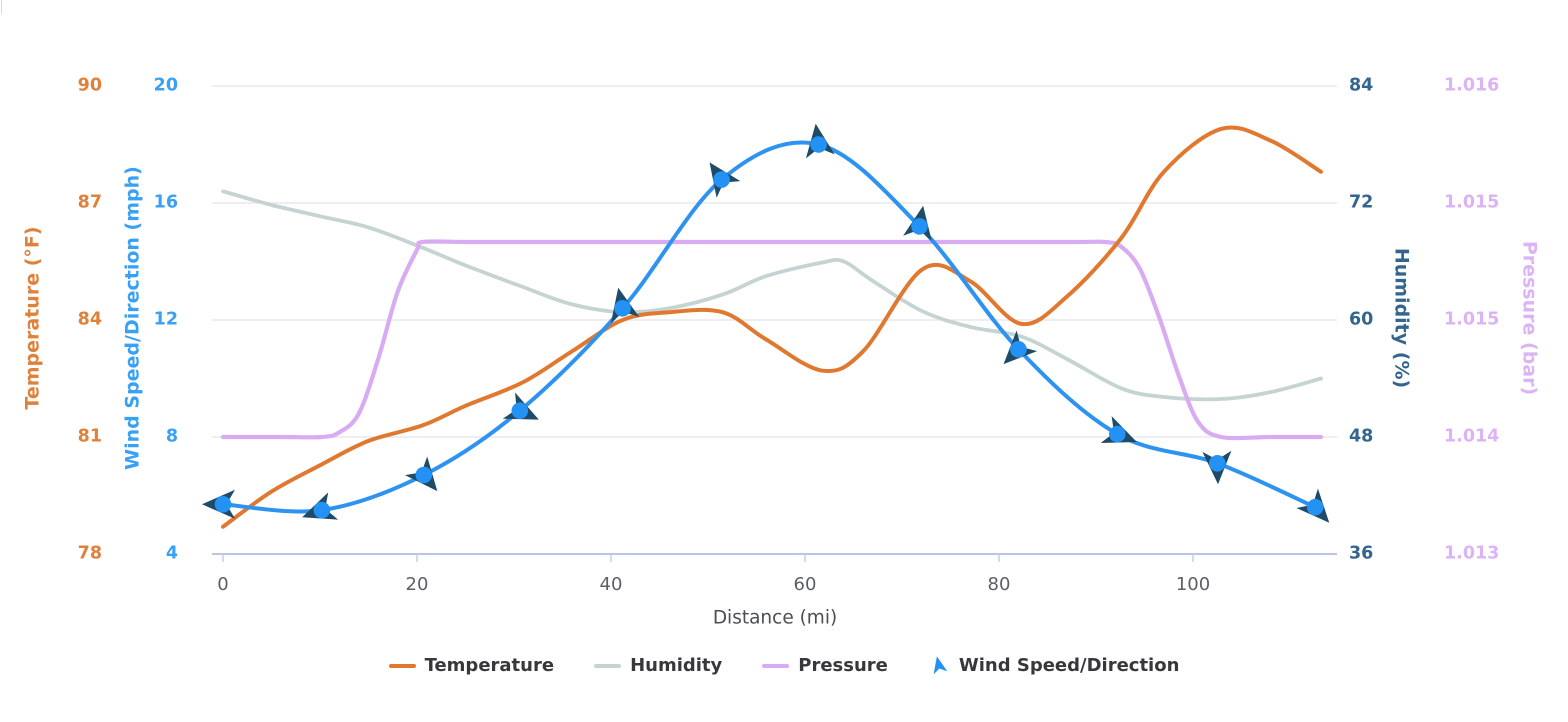 The height and width of the screenshot is (722, 1568). I want to click on humidity-swatch-icon, so click(608, 666).